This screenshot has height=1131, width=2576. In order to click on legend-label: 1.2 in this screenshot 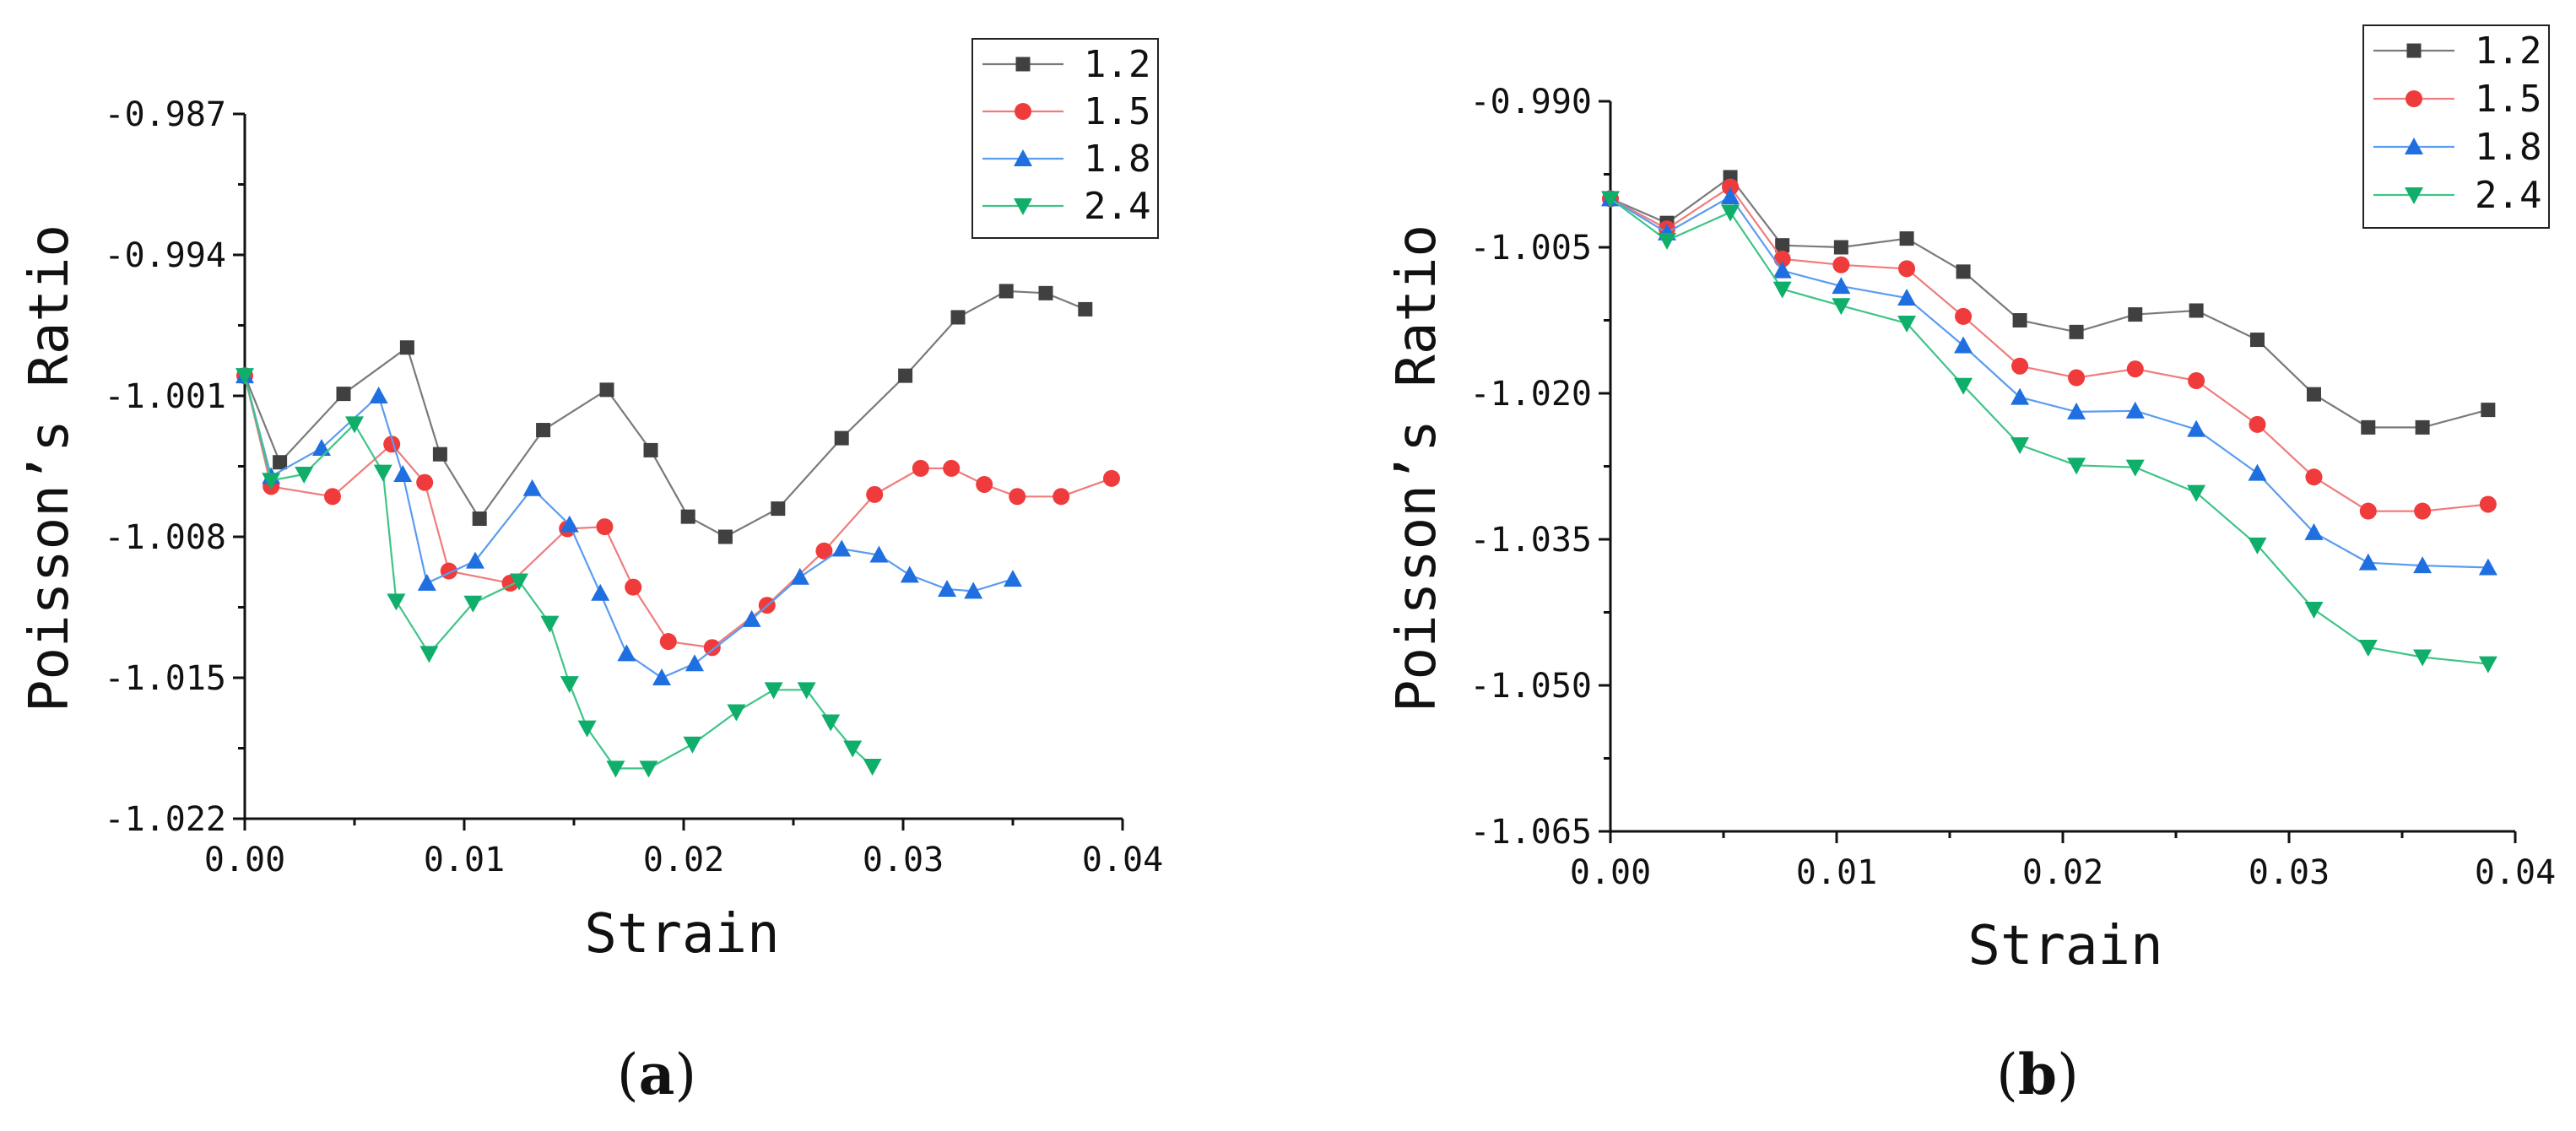, I will do `click(1117, 64)`.